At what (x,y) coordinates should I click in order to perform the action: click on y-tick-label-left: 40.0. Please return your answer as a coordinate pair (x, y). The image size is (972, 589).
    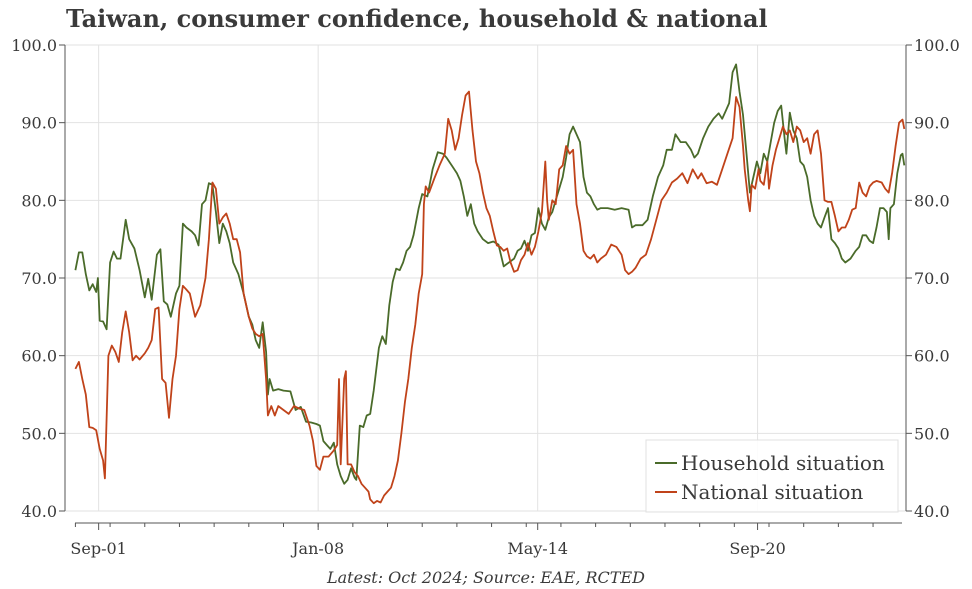
    Looking at the image, I should click on (39, 511).